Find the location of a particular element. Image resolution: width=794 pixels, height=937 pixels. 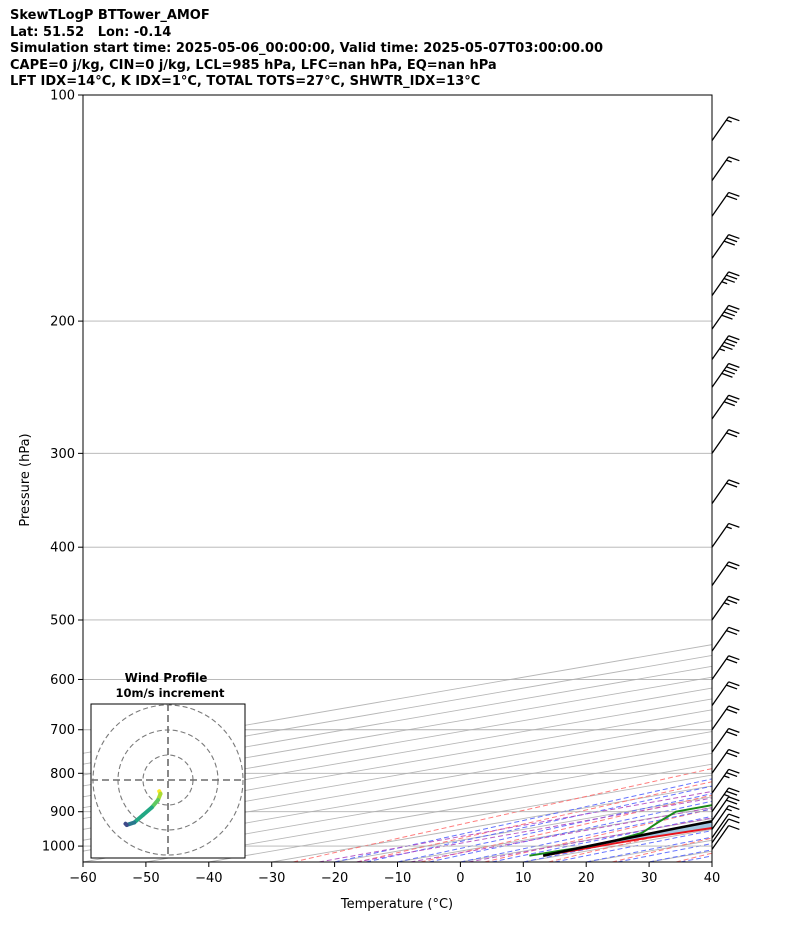

x-tick-label: 0 is located at coordinates (460, 878).